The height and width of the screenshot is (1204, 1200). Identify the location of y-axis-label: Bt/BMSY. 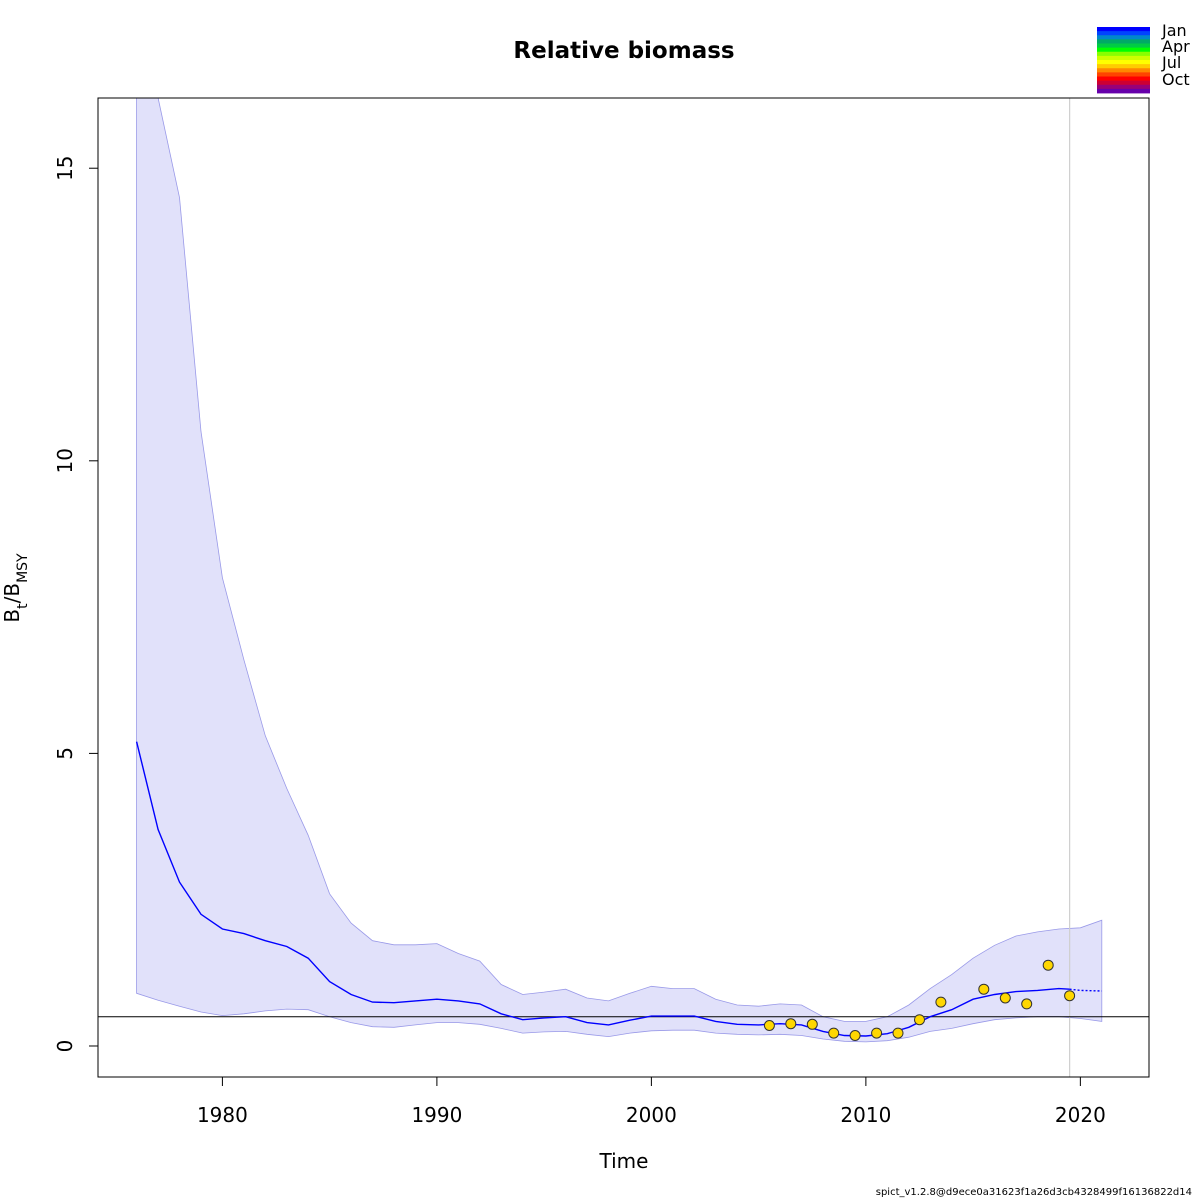
(15, 588).